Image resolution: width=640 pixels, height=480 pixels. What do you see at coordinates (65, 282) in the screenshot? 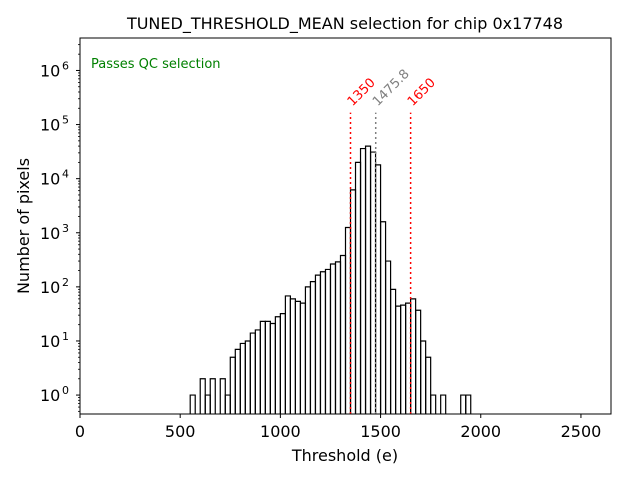
I see `y-tick-exponent: 2` at bounding box center [65, 282].